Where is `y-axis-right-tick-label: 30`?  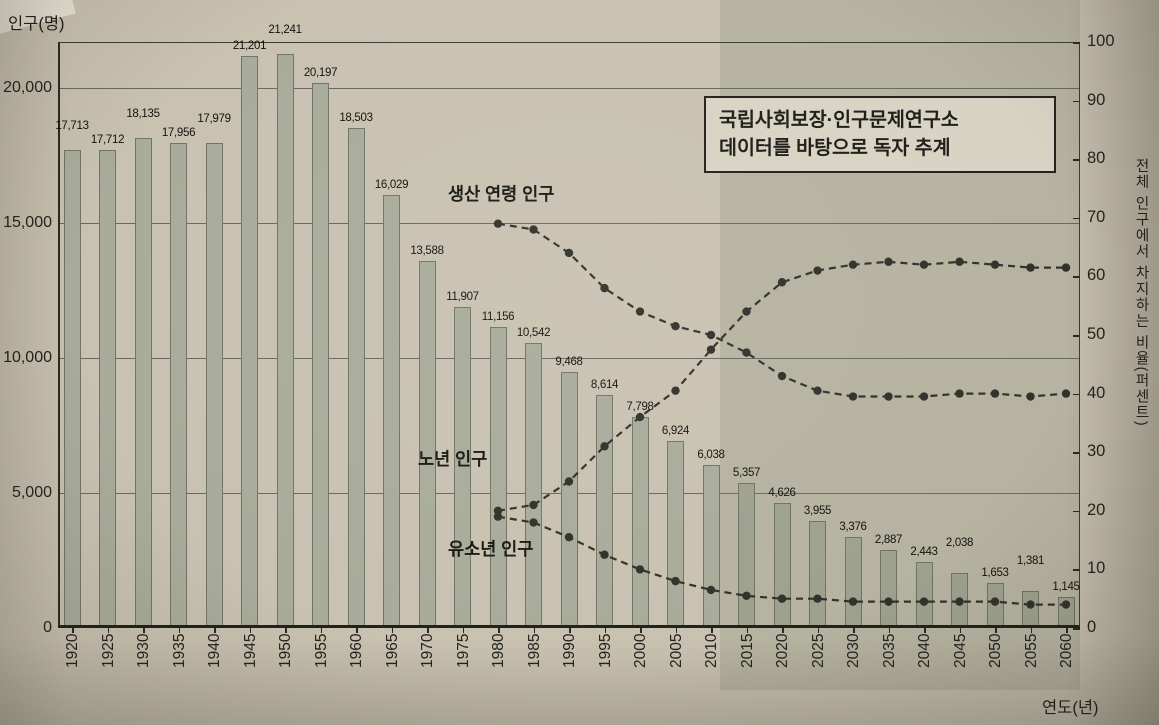
y-axis-right-tick-label: 30 is located at coordinates (1096, 451).